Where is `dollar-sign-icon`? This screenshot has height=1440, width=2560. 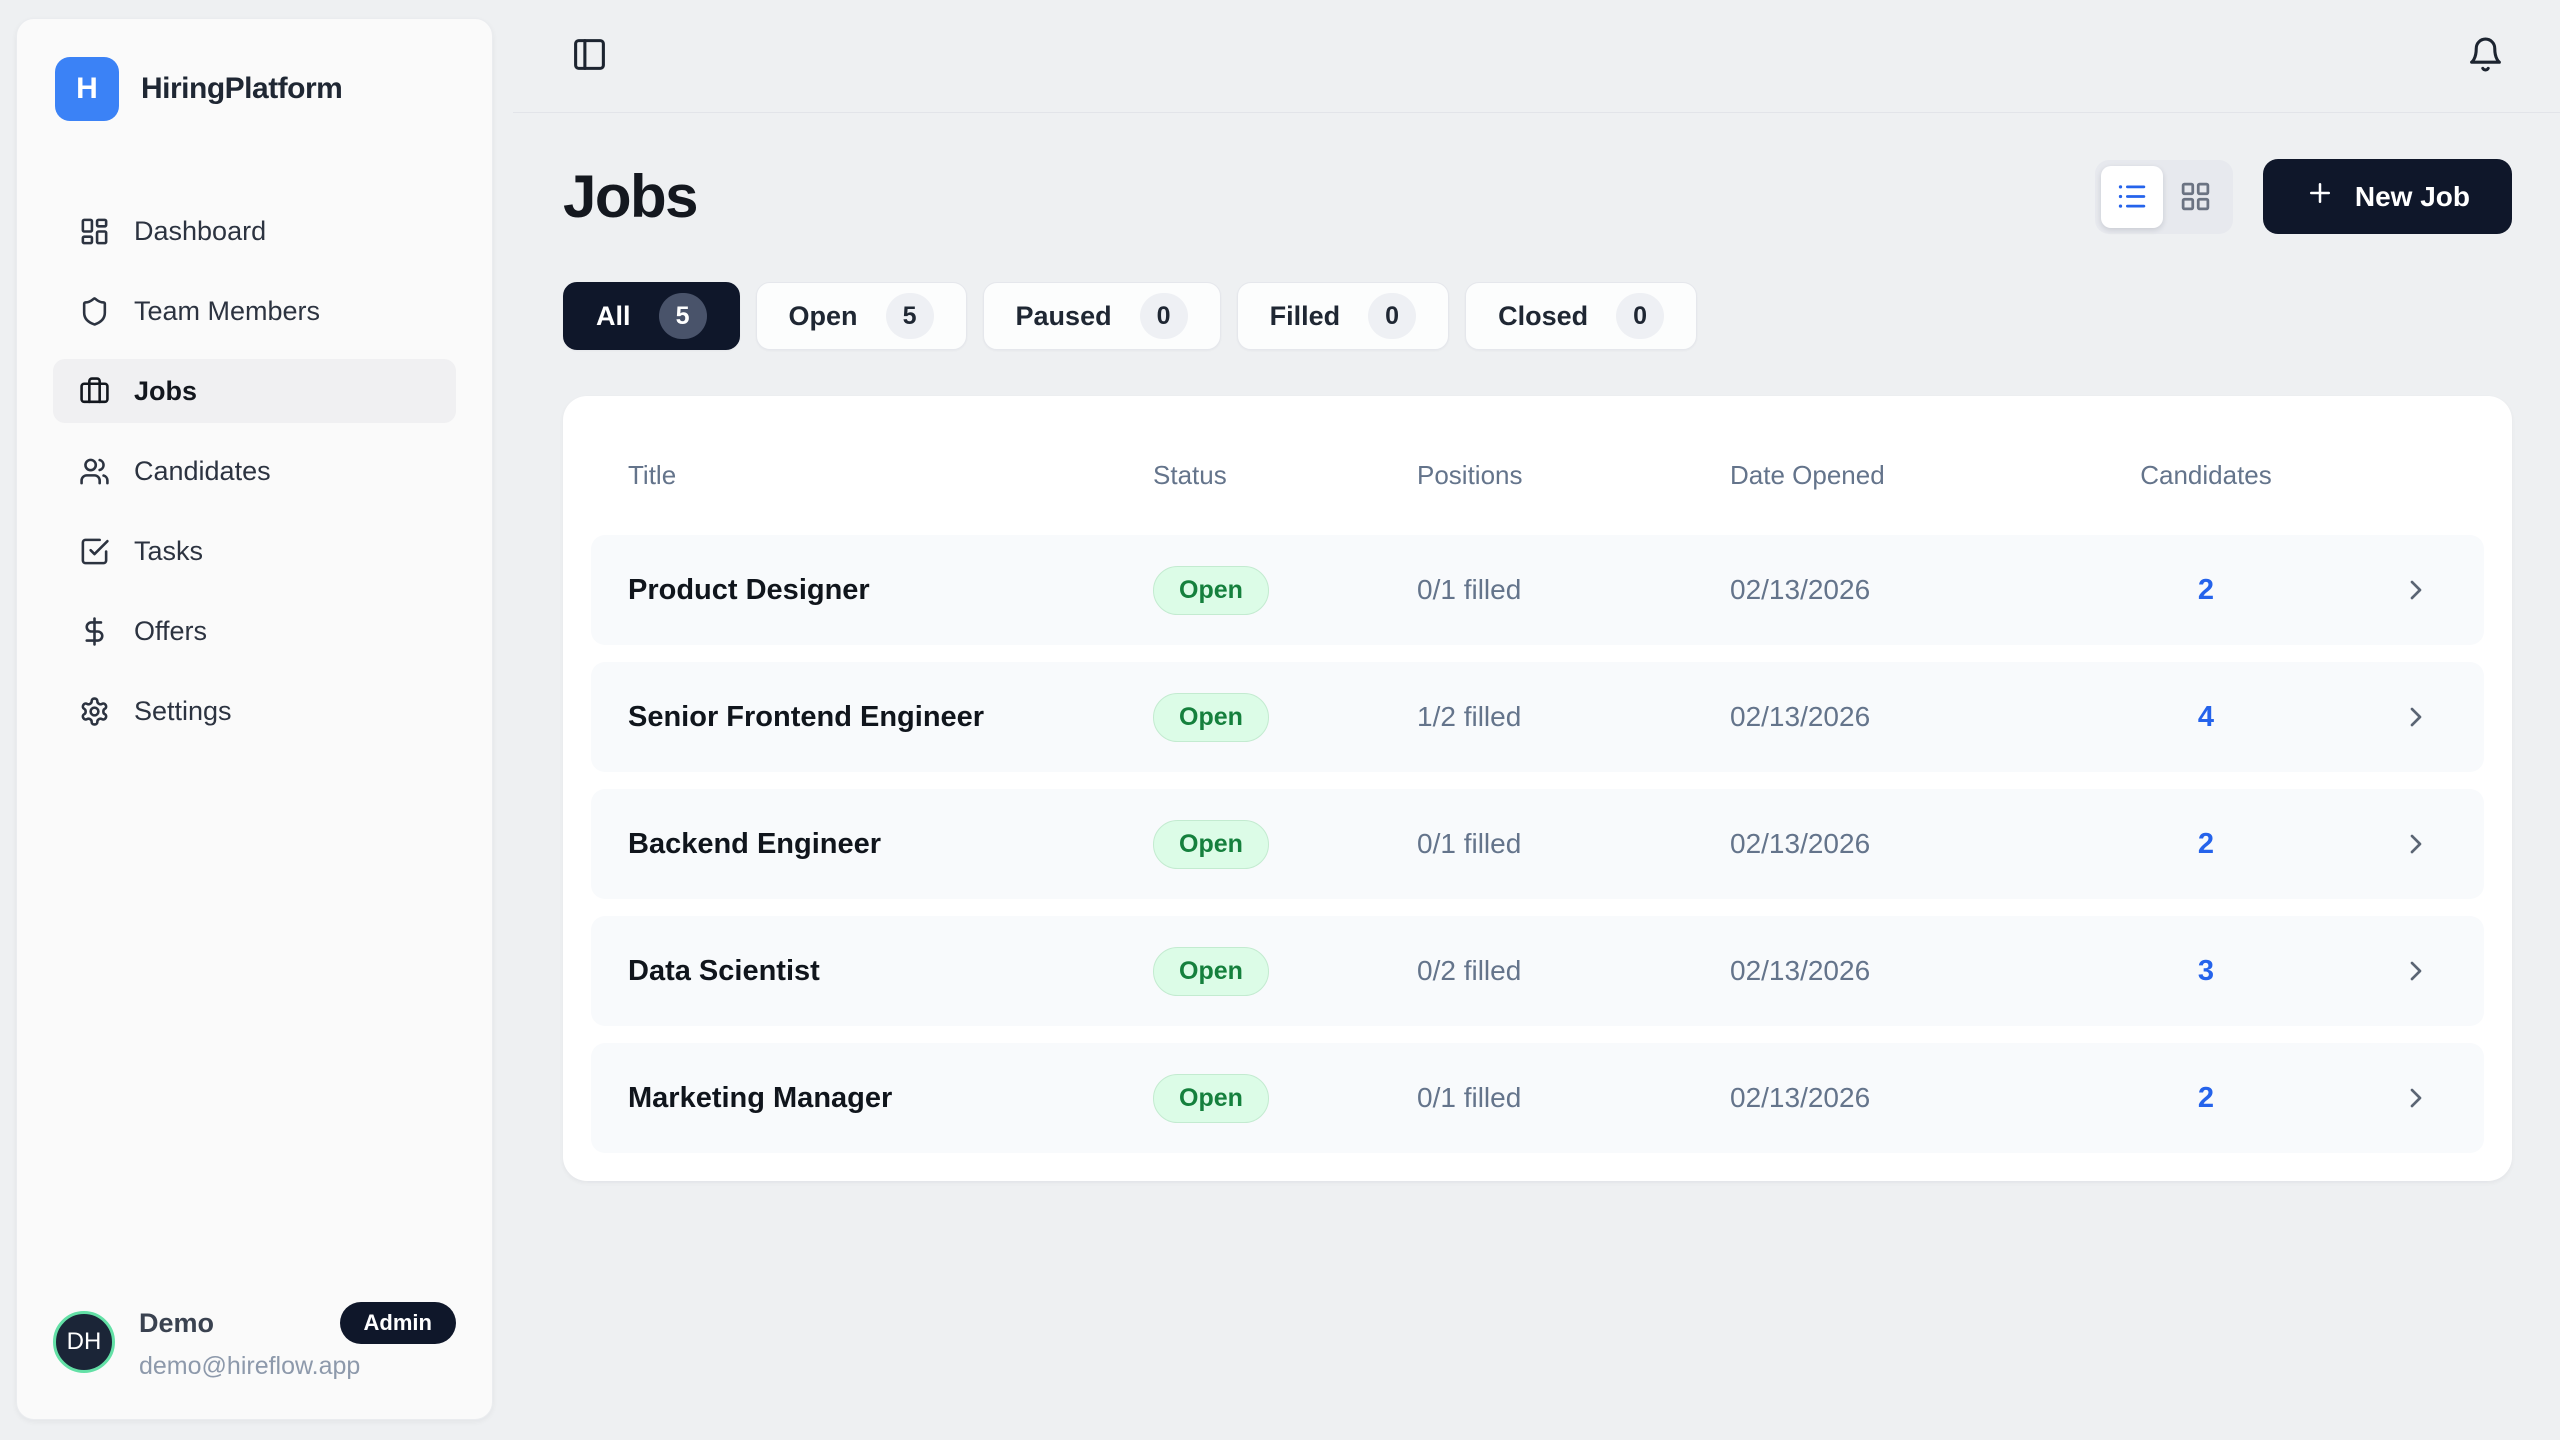
dollar-sign-icon is located at coordinates (94, 631).